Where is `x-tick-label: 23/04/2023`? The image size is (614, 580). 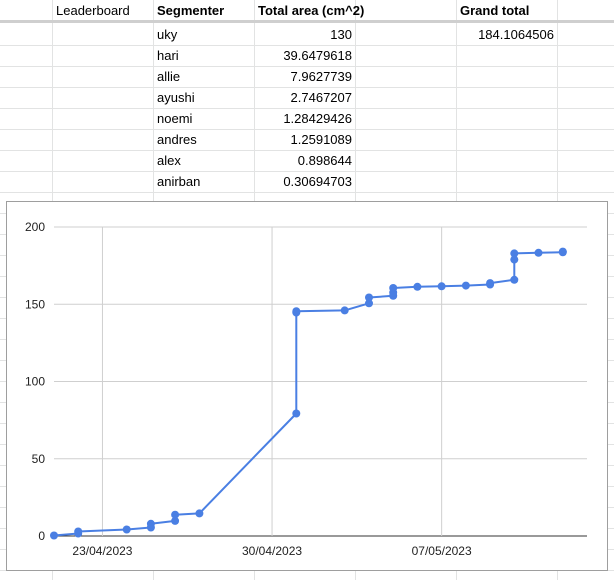
x-tick-label: 23/04/2023 is located at coordinates (102, 551).